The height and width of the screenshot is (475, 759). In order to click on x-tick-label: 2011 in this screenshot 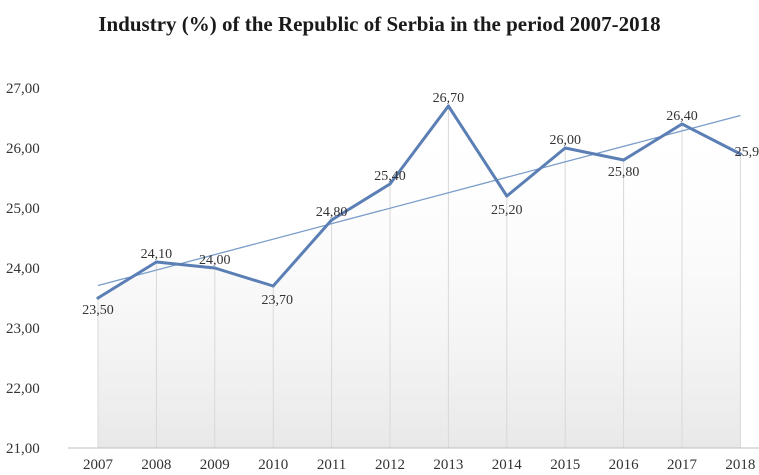, I will do `click(331, 465)`.